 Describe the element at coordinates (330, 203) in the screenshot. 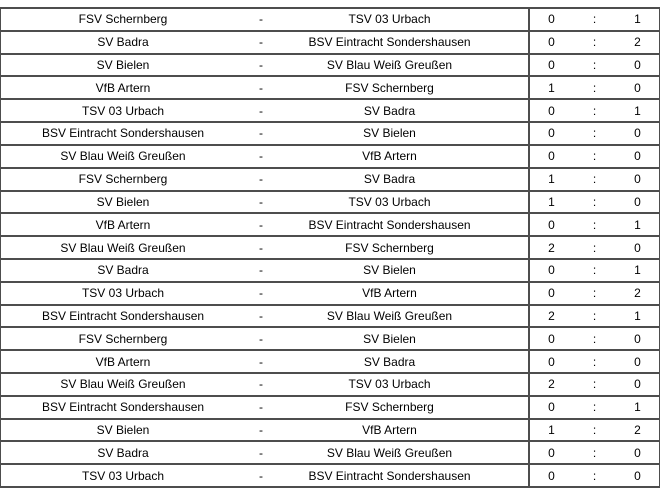

I see `match-row: SV Bielen - TSV 03 Urbach 1 : 0` at that location.